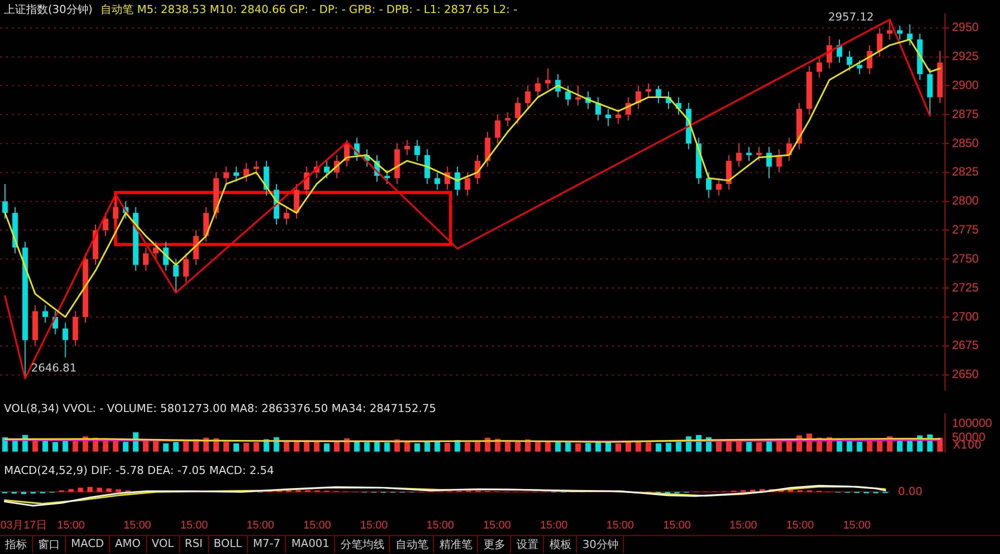 This screenshot has height=554, width=1000. What do you see at coordinates (412, 544) in the screenshot?
I see `text: 自动笔` at bounding box center [412, 544].